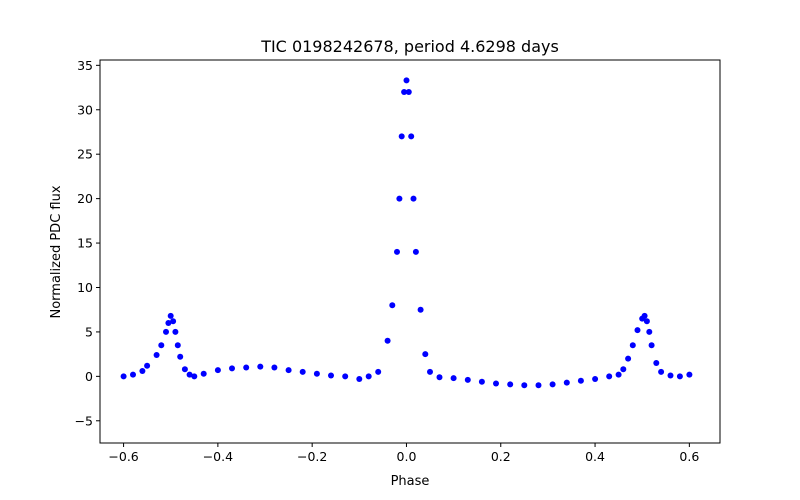 The width and height of the screenshot is (800, 500). What do you see at coordinates (410, 481) in the screenshot?
I see `x-axis-label: Phase` at bounding box center [410, 481].